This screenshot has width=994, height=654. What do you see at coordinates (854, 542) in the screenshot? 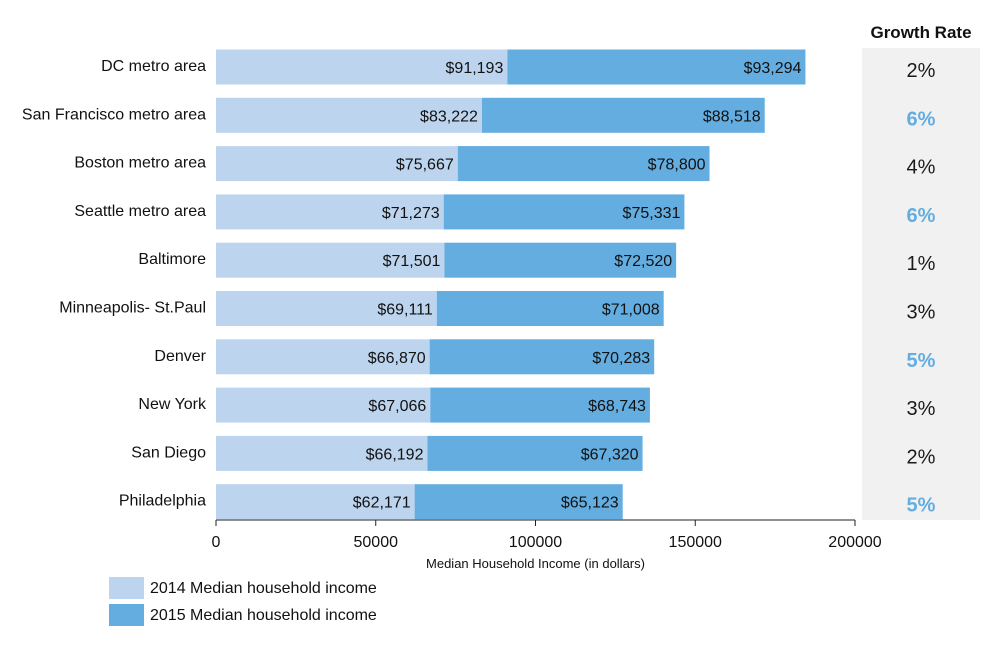
I see `x-tick-label: 200000` at bounding box center [854, 542].